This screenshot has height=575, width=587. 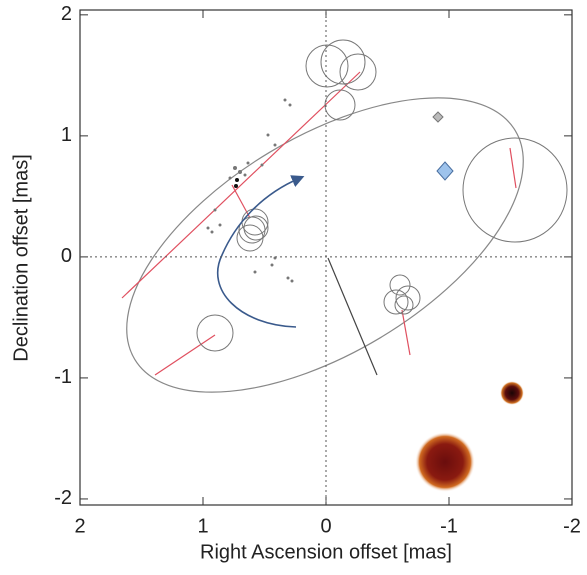 What do you see at coordinates (438, 117) in the screenshot?
I see `small-diamond` at bounding box center [438, 117].